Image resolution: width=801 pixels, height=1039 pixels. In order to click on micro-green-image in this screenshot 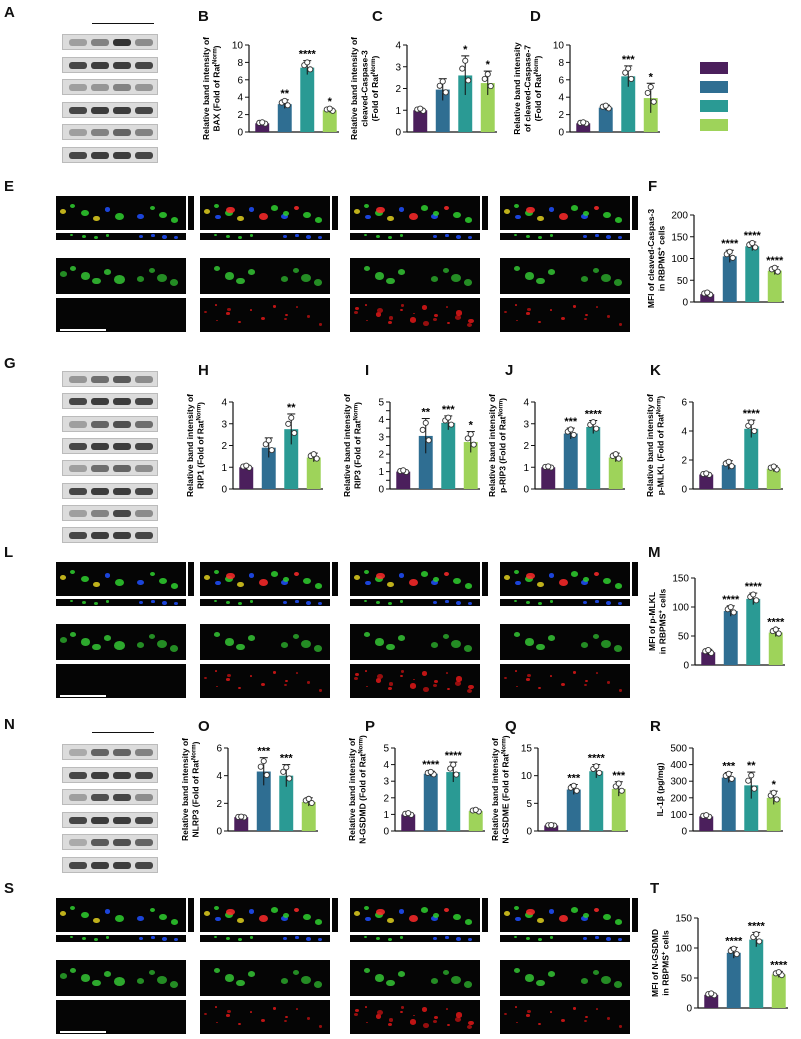, I will do `click(415, 978)`.